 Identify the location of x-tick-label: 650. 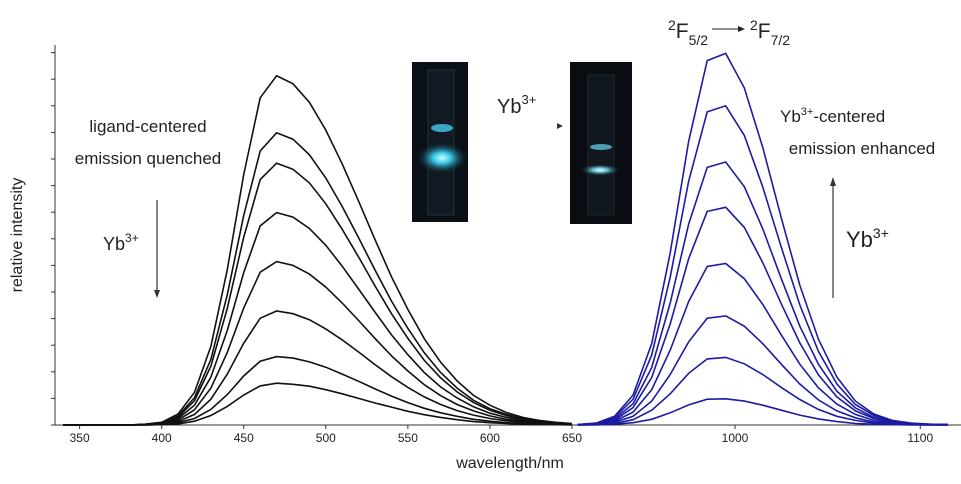
(572, 438).